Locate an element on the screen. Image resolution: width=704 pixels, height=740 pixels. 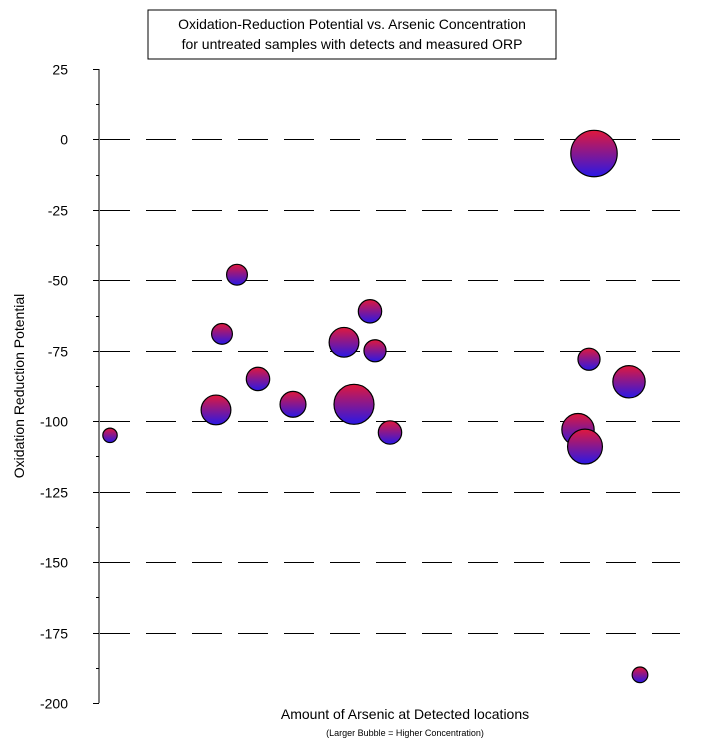
y-tick-label: -75 is located at coordinates (58, 352).